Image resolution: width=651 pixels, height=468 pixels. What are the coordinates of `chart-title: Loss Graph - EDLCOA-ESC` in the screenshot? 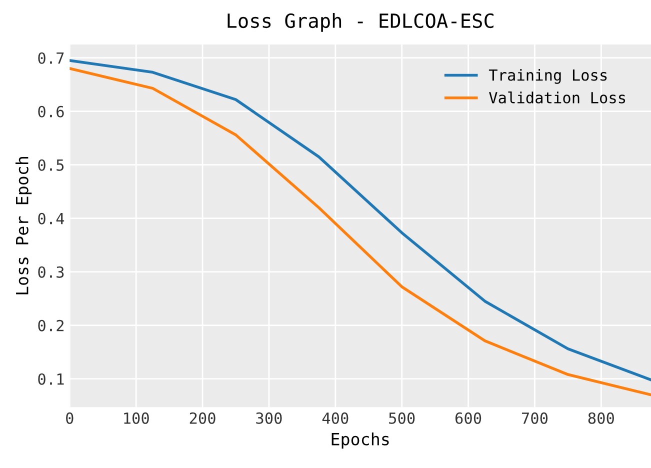 It's located at (361, 22).